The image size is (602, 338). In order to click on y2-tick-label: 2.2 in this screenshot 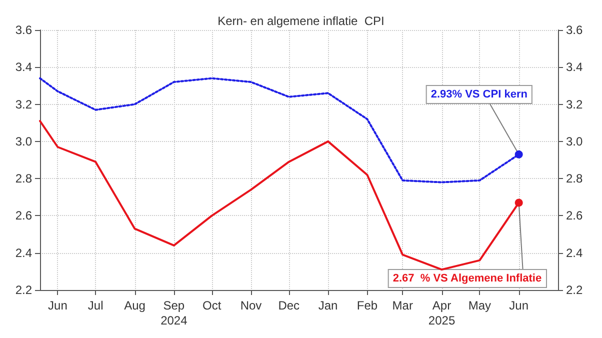, I will do `click(575, 290)`.